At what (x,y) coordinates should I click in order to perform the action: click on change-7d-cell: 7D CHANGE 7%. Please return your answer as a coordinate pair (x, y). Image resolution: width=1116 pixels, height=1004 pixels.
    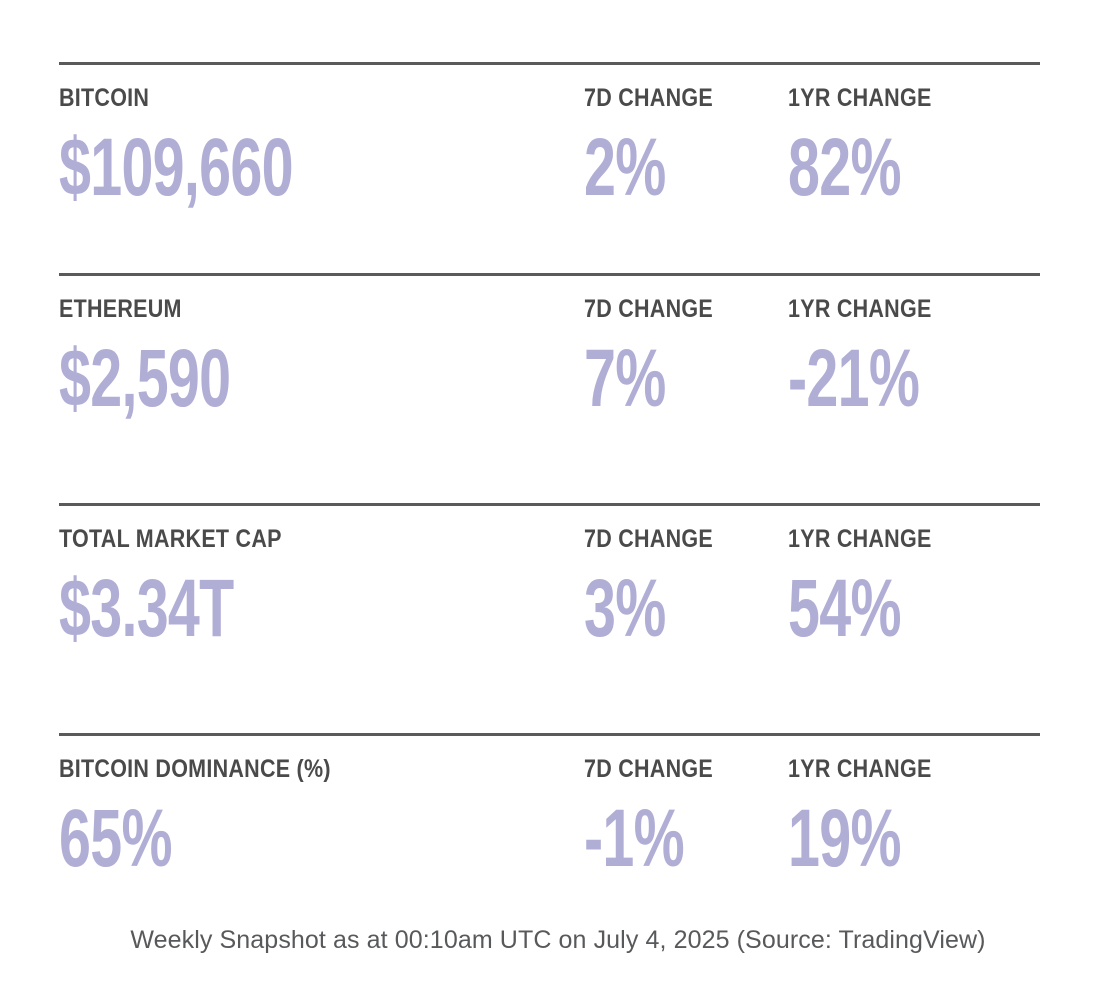
    Looking at the image, I should click on (686, 399).